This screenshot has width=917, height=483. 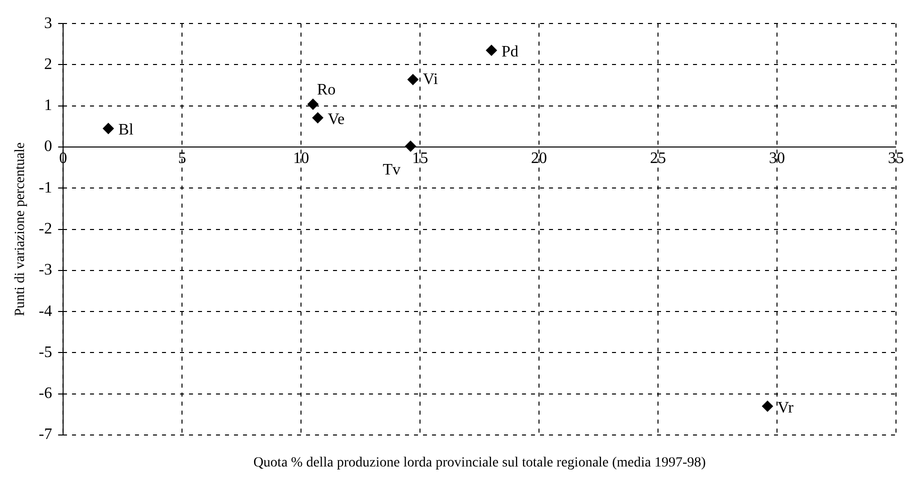 I want to click on series-label: Ro, so click(x=326, y=89).